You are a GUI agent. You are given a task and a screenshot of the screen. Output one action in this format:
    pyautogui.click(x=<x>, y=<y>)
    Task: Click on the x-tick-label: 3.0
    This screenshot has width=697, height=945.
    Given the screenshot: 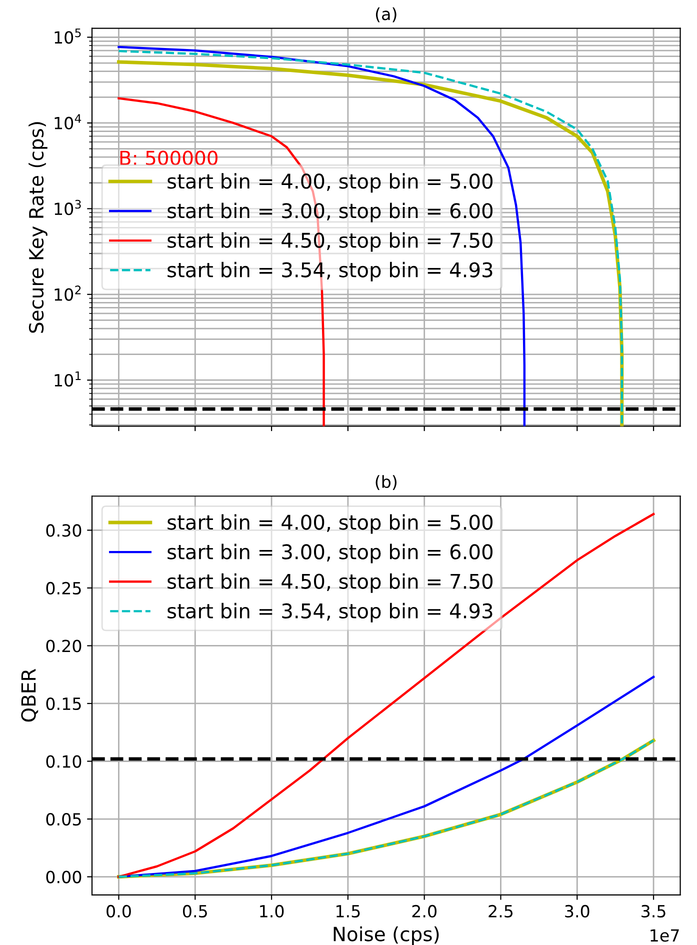 What is the action you would take?
    pyautogui.click(x=577, y=911)
    